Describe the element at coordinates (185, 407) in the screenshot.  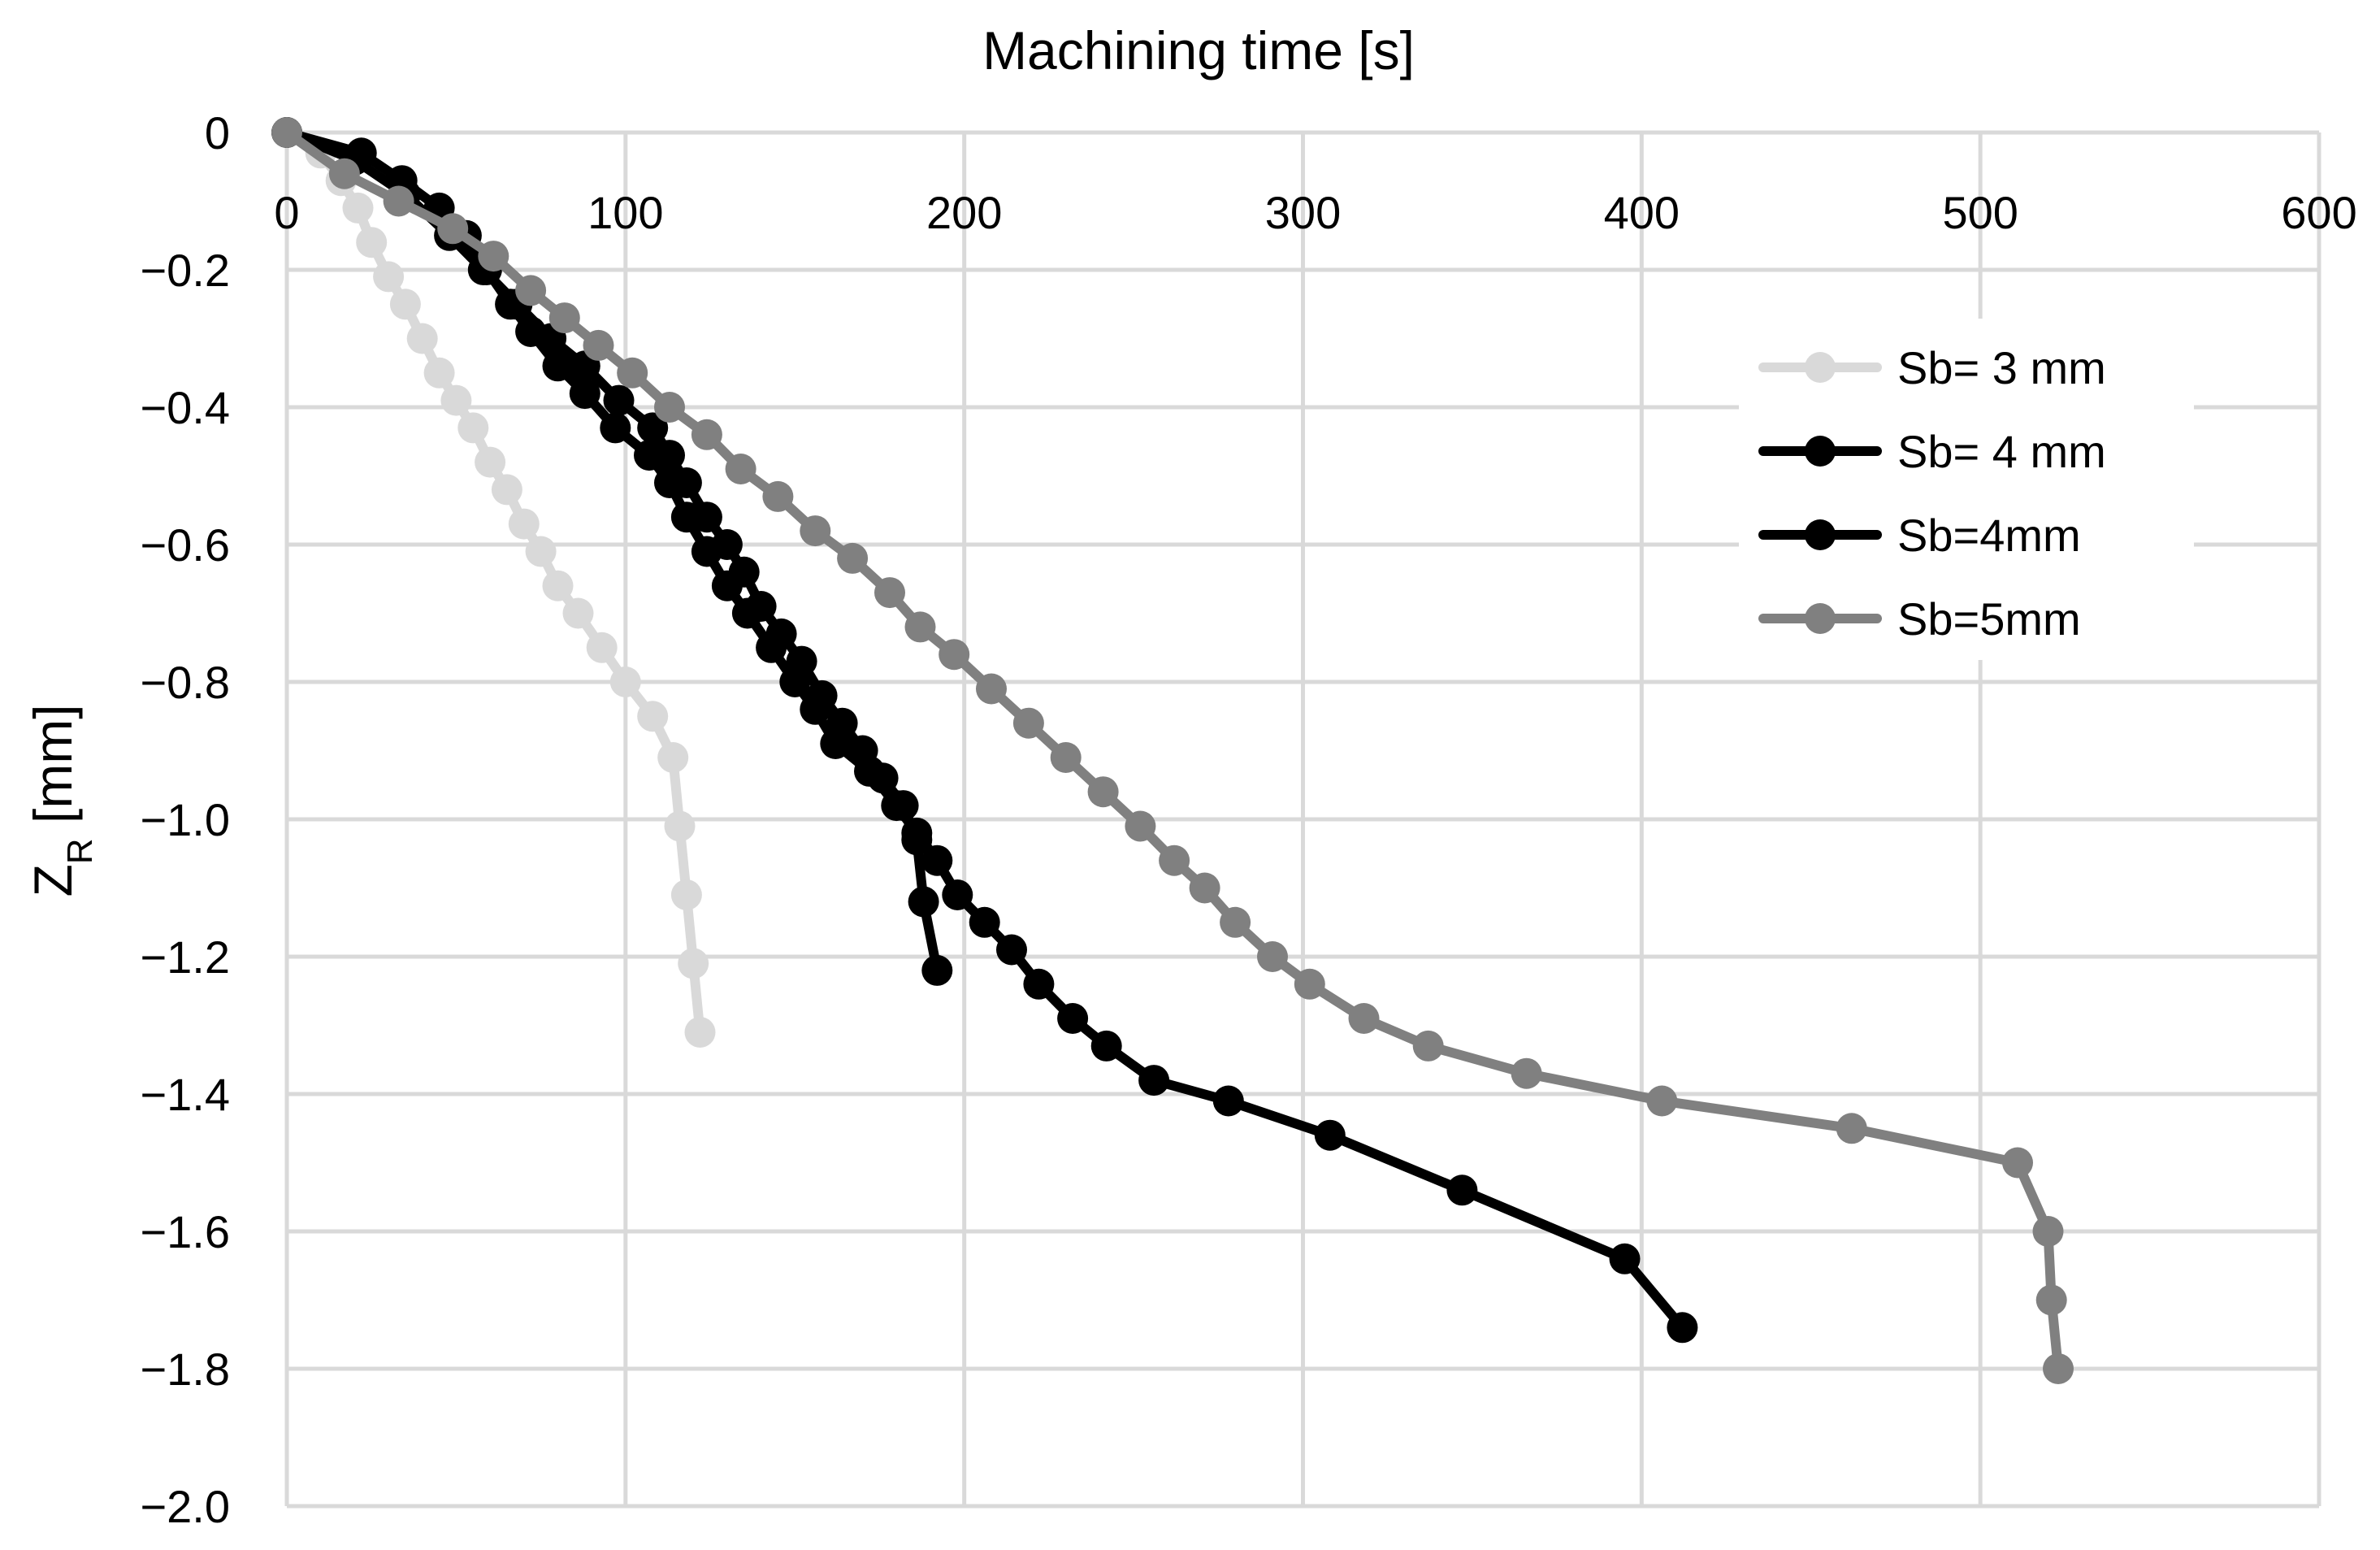
I see `y-tick-label: −0.4` at that location.